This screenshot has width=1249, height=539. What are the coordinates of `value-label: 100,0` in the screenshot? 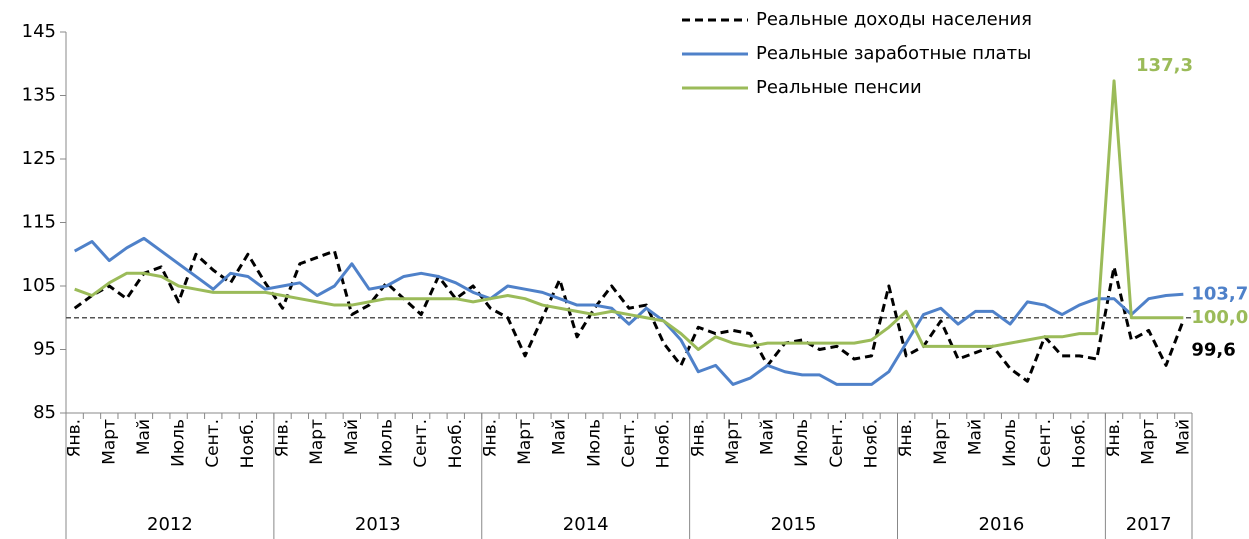 It's located at (1219, 317).